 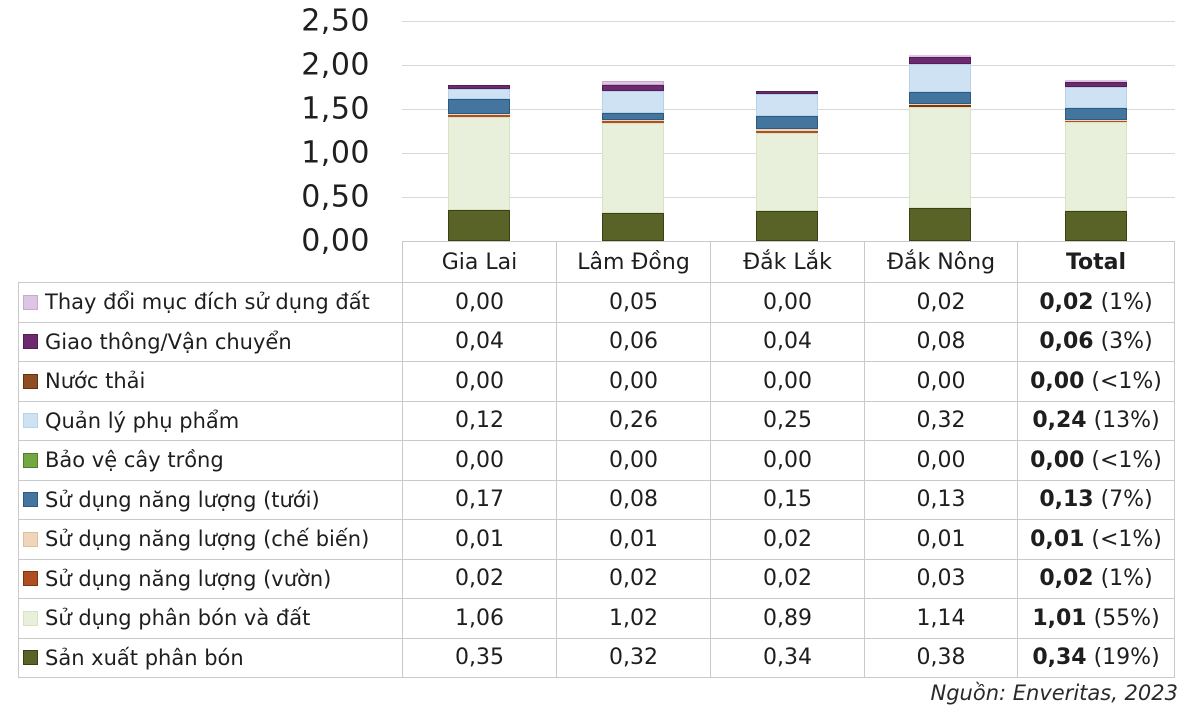 I want to click on total-value: 0,13, so click(x=1066, y=500).